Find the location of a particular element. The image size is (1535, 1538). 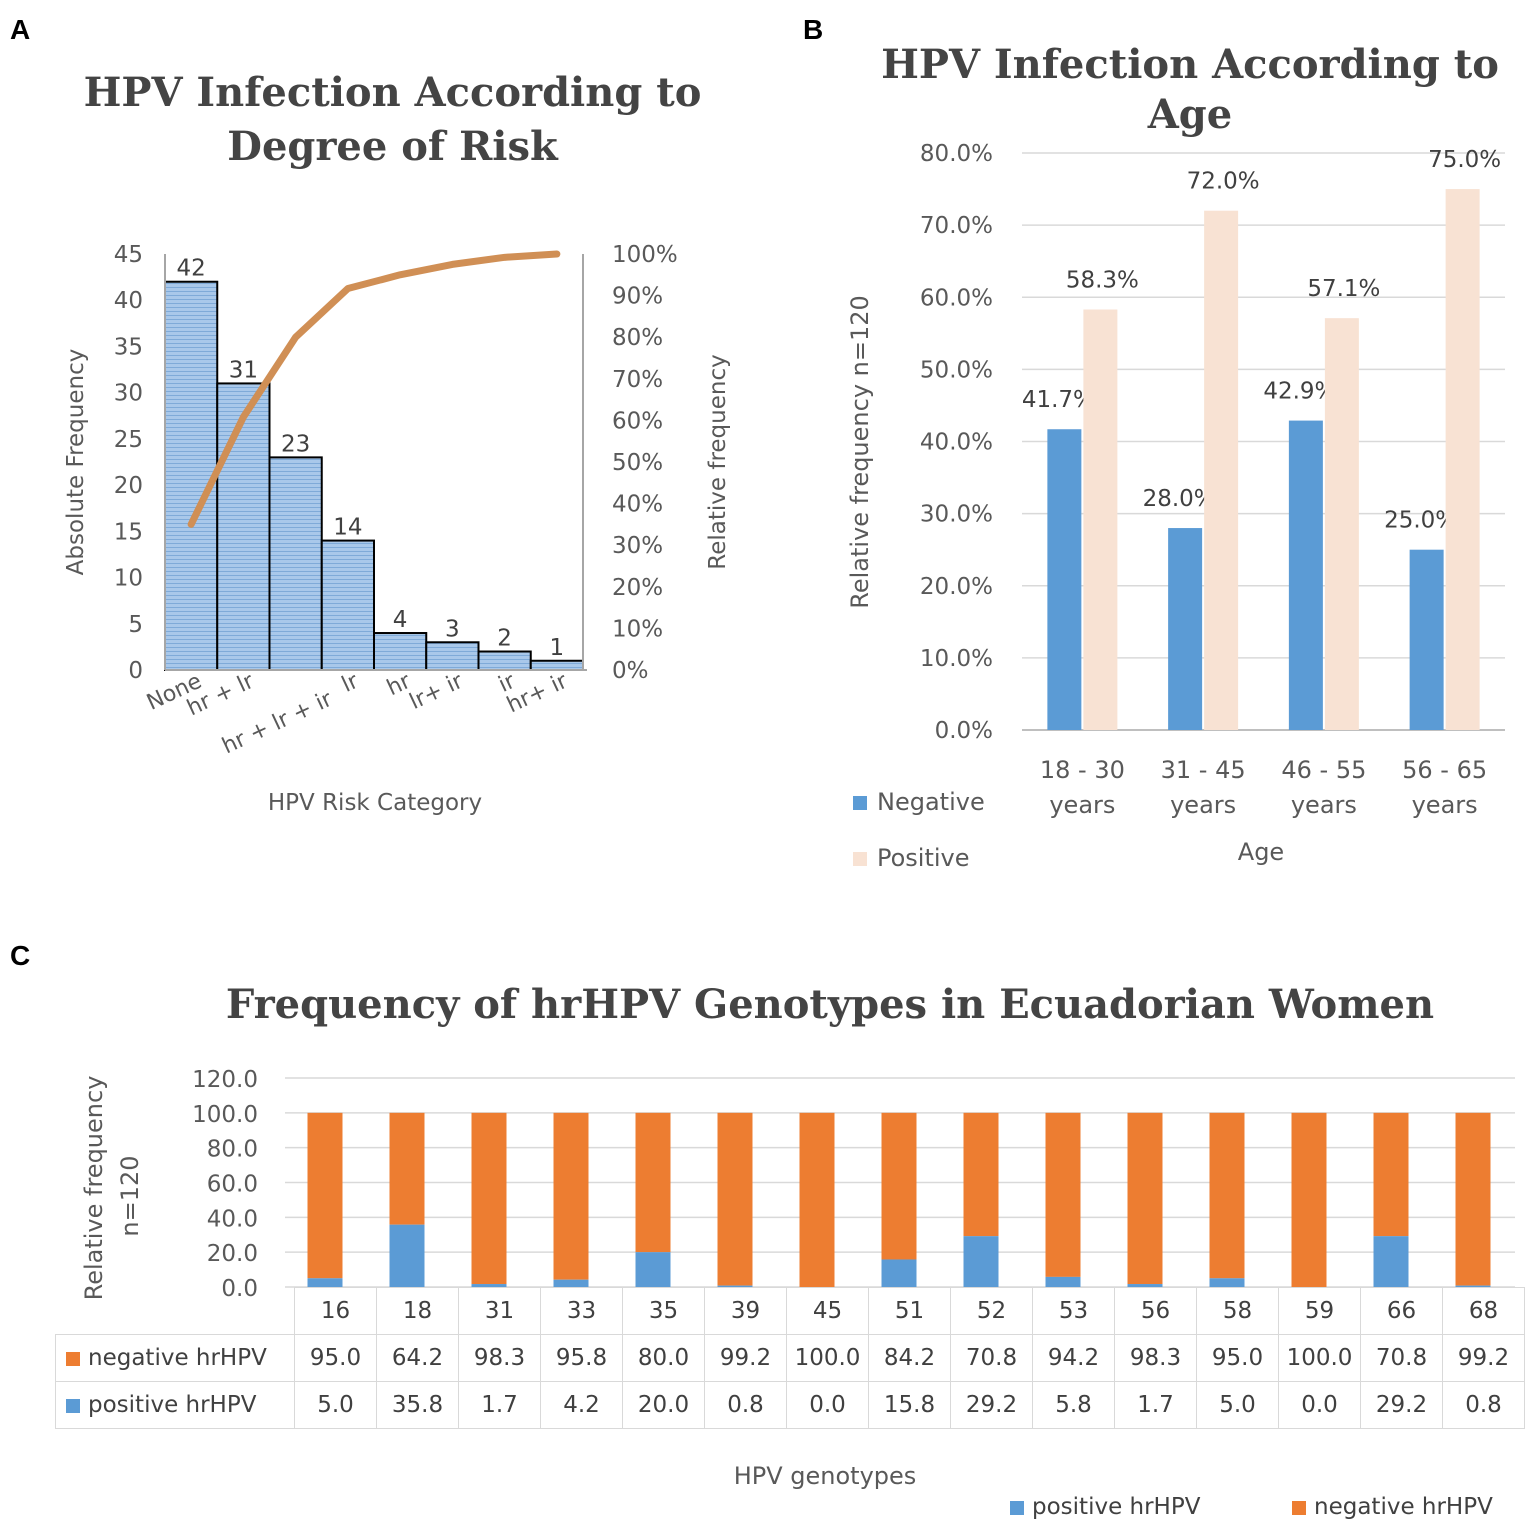

positive-swatch is located at coordinates (73, 1405).